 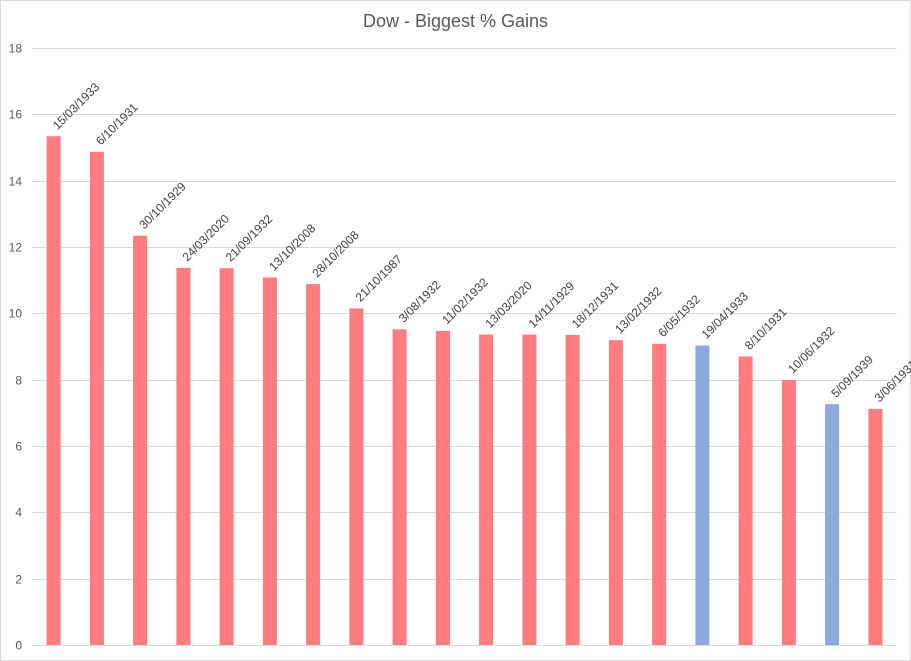 I want to click on data-label: 5/09/1939, so click(x=852, y=376).